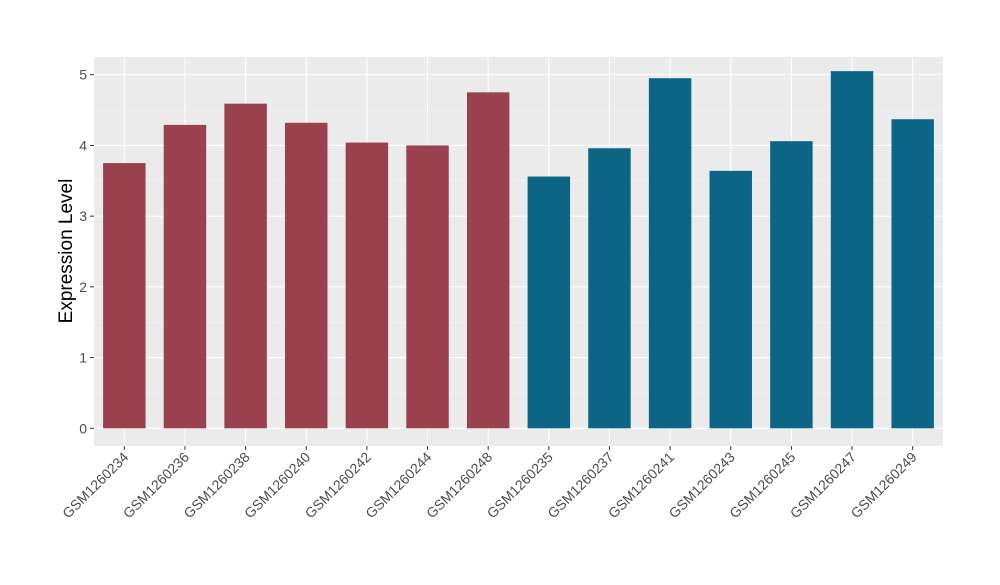 The image size is (1000, 585). I want to click on bar-GSM1260241, so click(670, 253).